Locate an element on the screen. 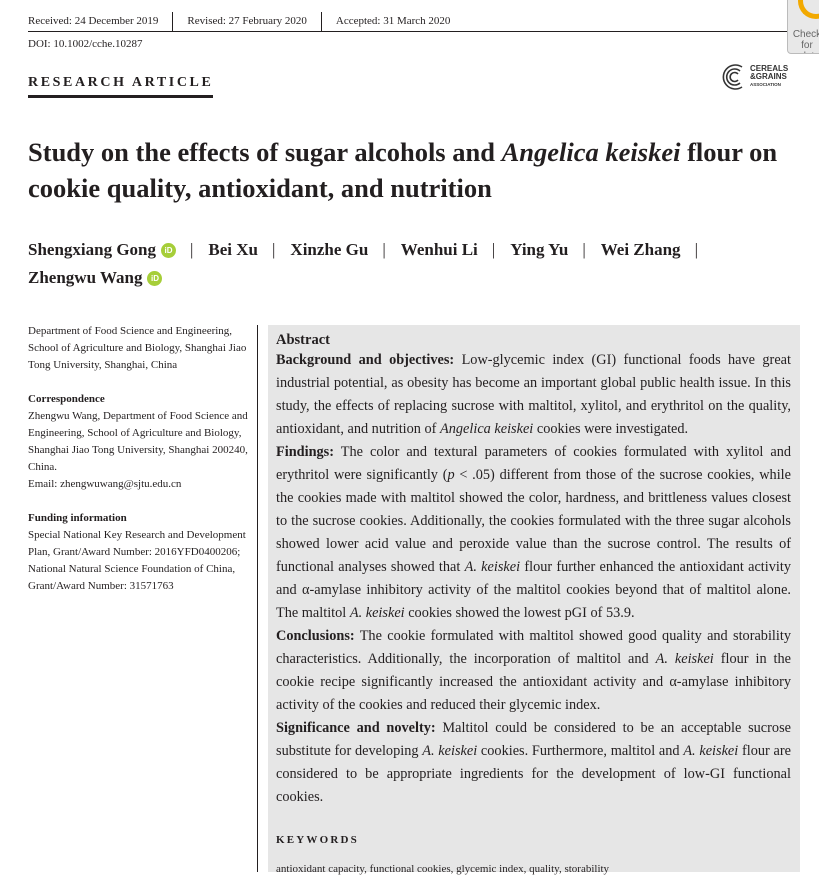 The width and height of the screenshot is (819, 892). abstract-text: cookies were investigated. is located at coordinates (611, 429).